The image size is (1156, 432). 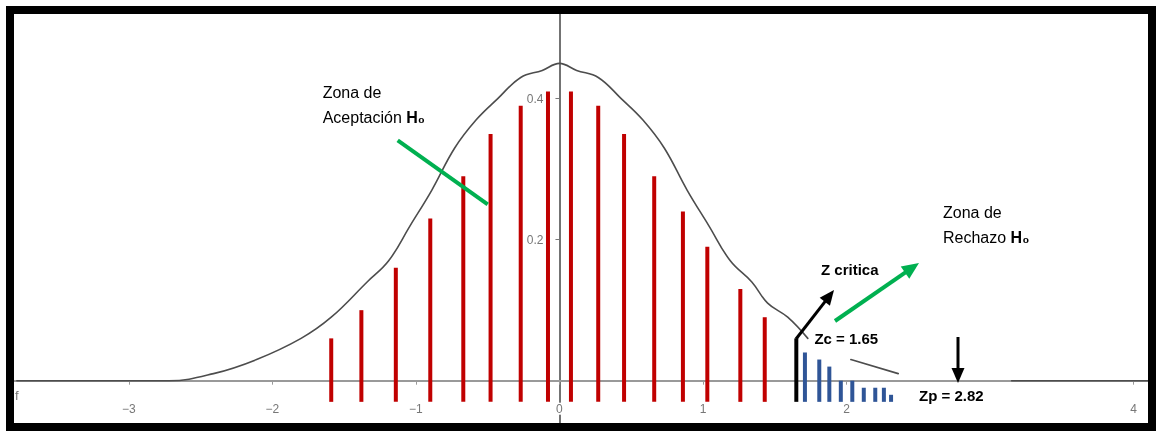 I want to click on y-tick-label: 0.4, so click(x=535, y=98).